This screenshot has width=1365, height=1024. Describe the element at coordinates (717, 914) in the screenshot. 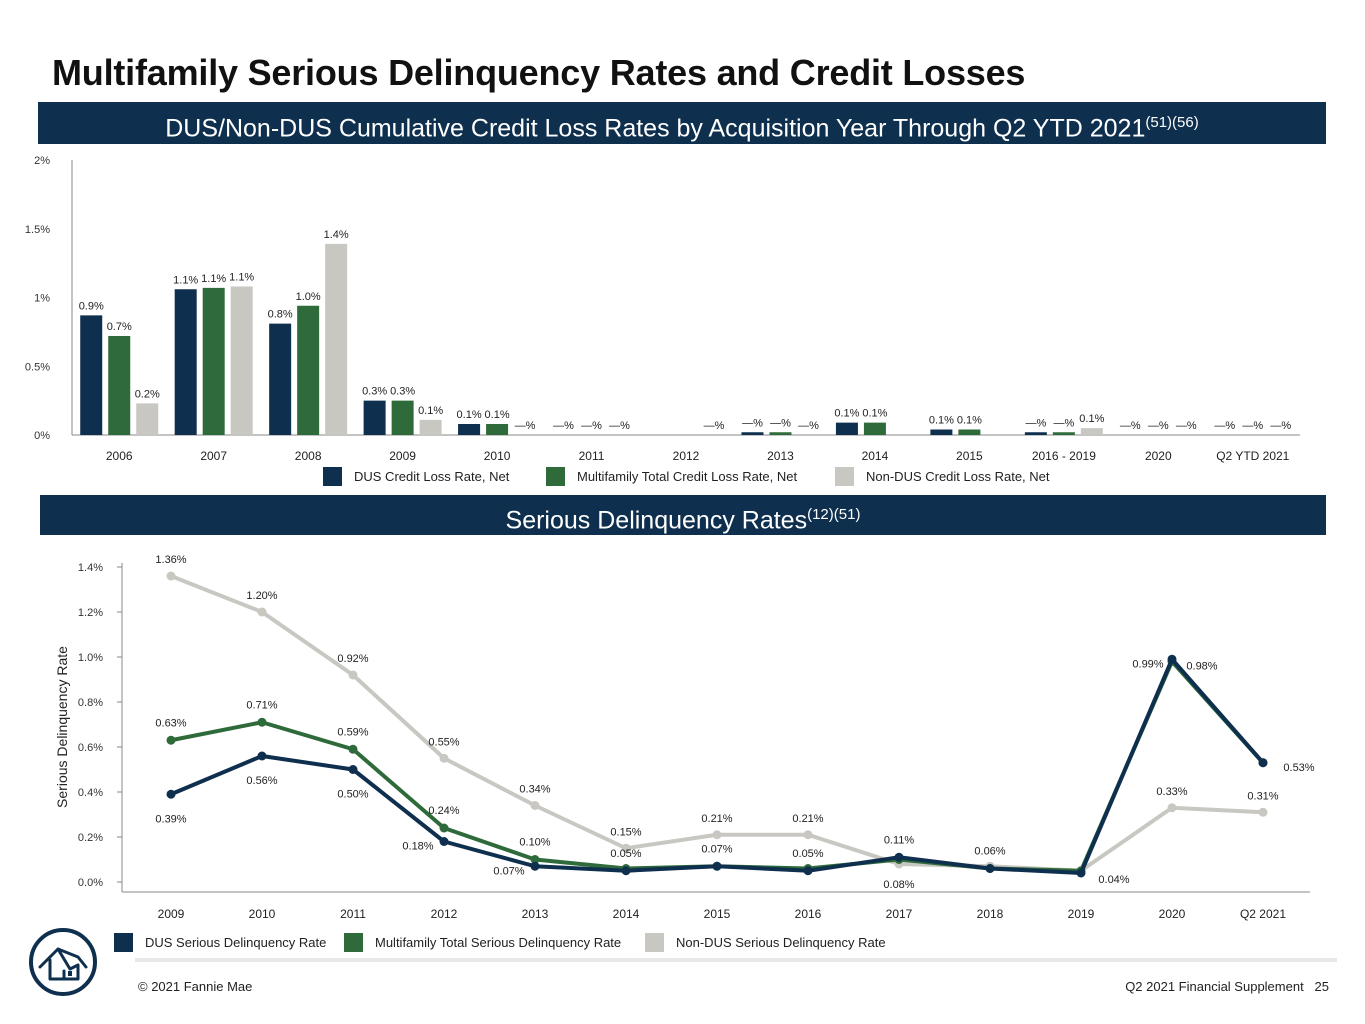

I see `line-x-tick-label: 2015` at that location.